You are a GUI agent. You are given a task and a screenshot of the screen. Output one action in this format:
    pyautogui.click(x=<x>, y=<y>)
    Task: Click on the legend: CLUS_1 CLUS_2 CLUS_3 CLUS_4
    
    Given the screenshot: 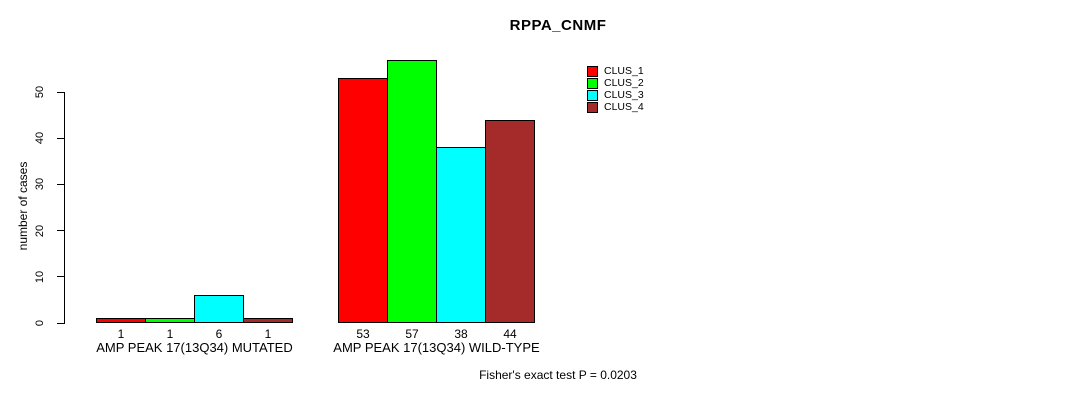 What is the action you would take?
    pyautogui.click(x=615, y=89)
    